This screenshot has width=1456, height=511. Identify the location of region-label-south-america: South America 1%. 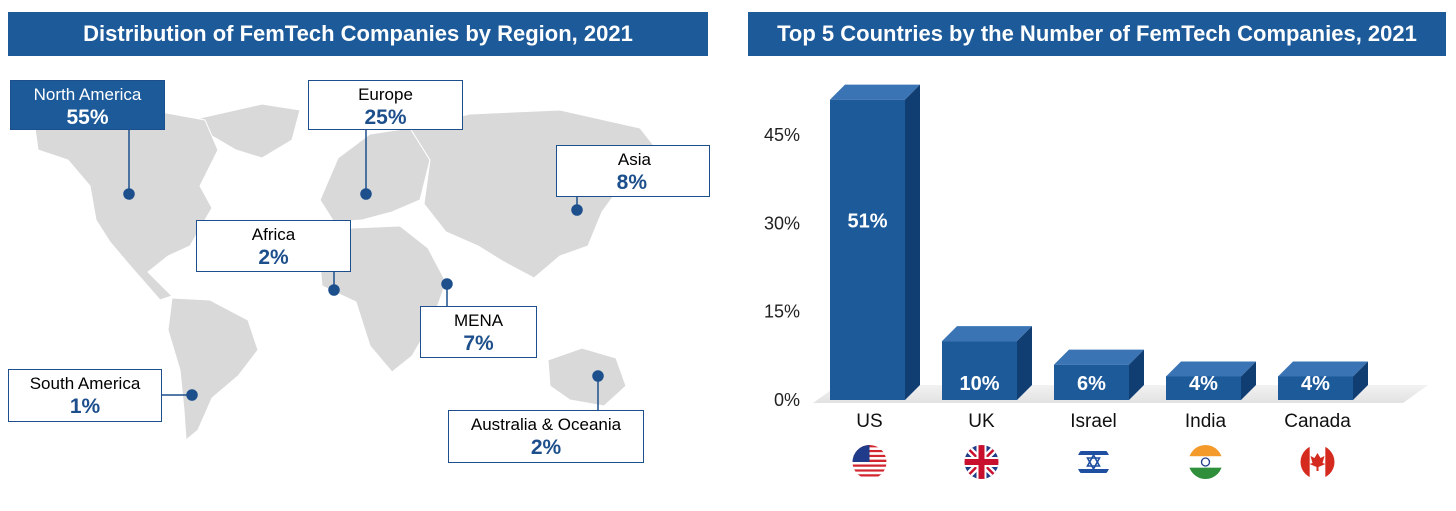
(85, 395).